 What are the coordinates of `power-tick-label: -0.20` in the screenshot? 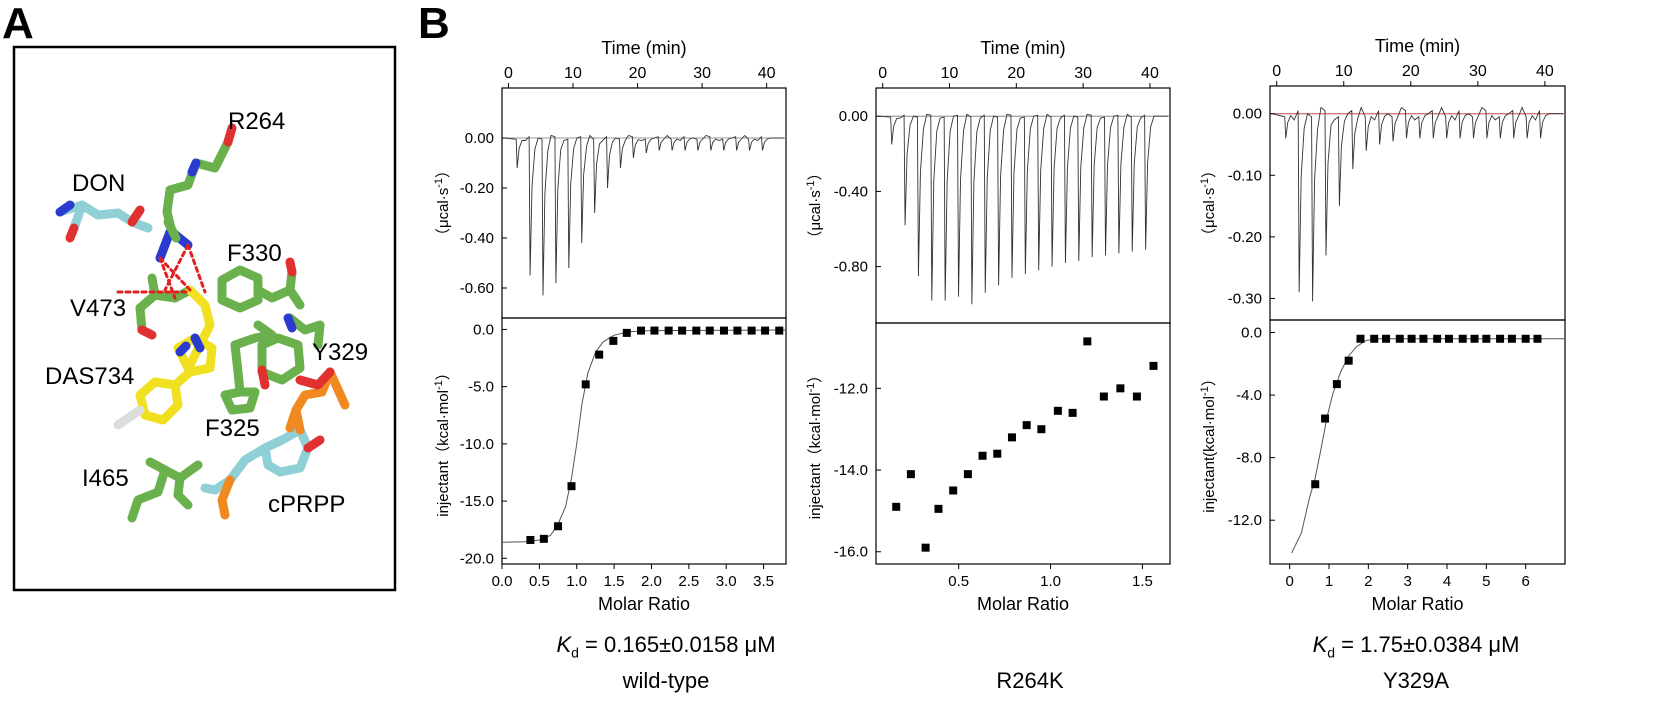 It's located at (477, 188).